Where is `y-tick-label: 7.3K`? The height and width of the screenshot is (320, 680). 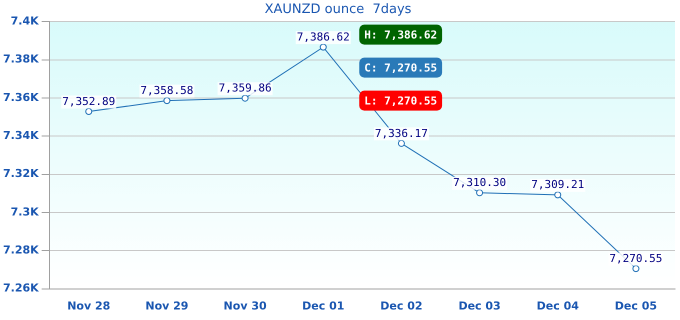 y-tick-label: 7.3K is located at coordinates (25, 211).